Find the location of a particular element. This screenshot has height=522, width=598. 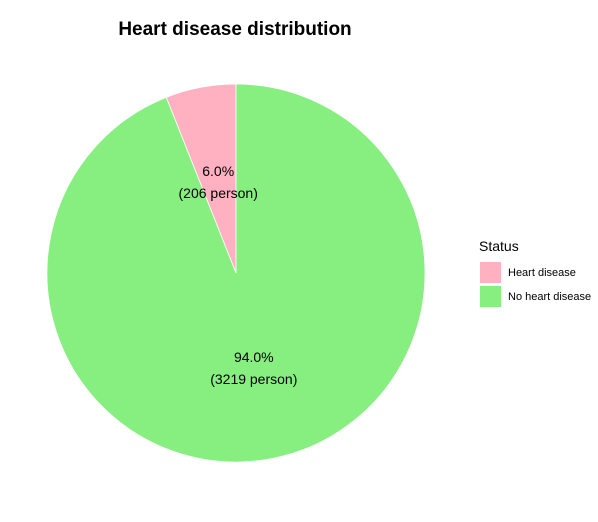

legend-swatch-heart-disease is located at coordinates (490, 272).